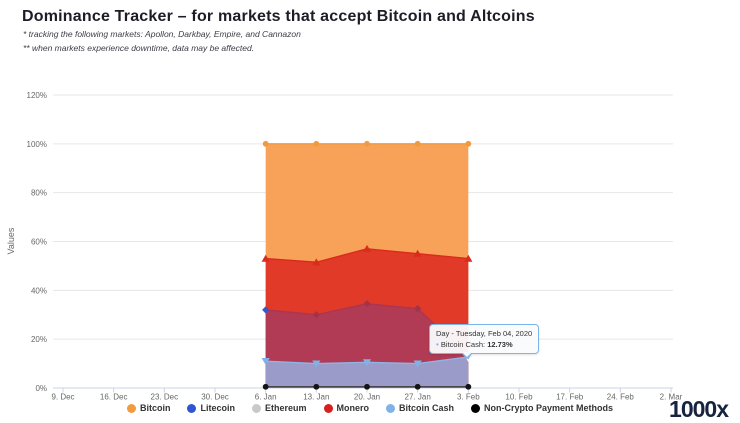  I want to click on y-tick-label: 20%, so click(39, 339).